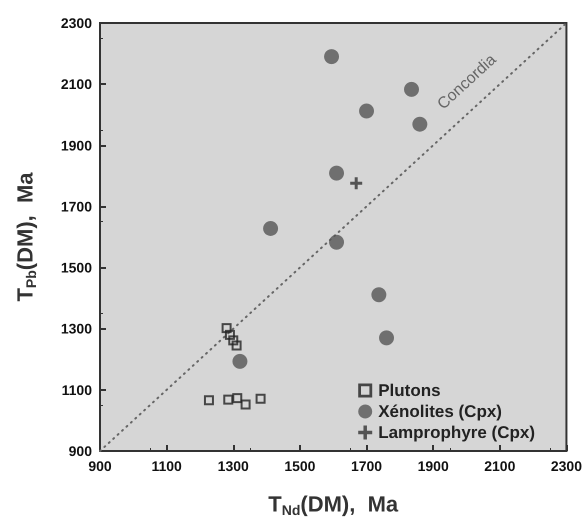  I want to click on x-tick-label: 1100, so click(166, 466).